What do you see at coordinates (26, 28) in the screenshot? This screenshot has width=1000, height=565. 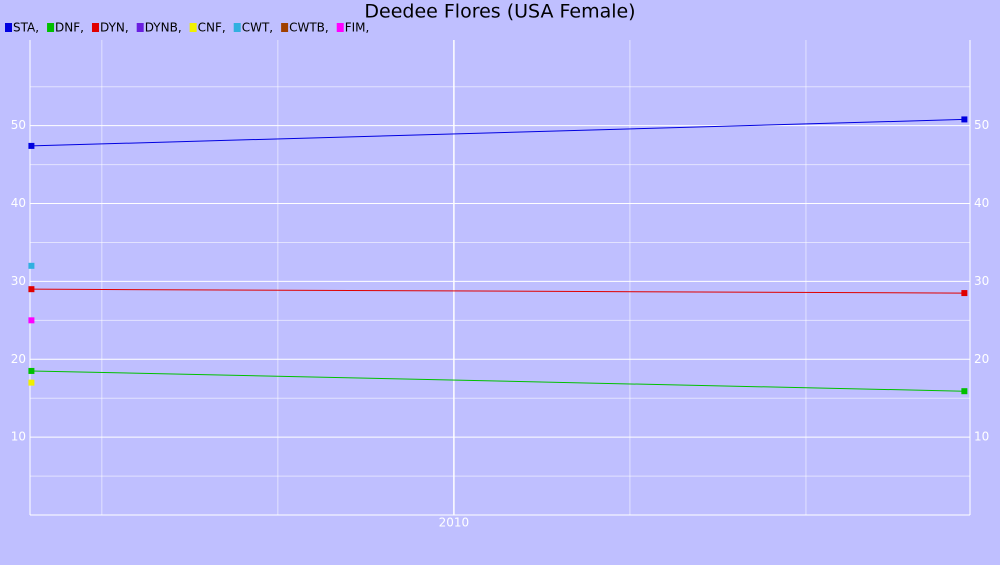 I see `legend-label: STA,` at bounding box center [26, 28].